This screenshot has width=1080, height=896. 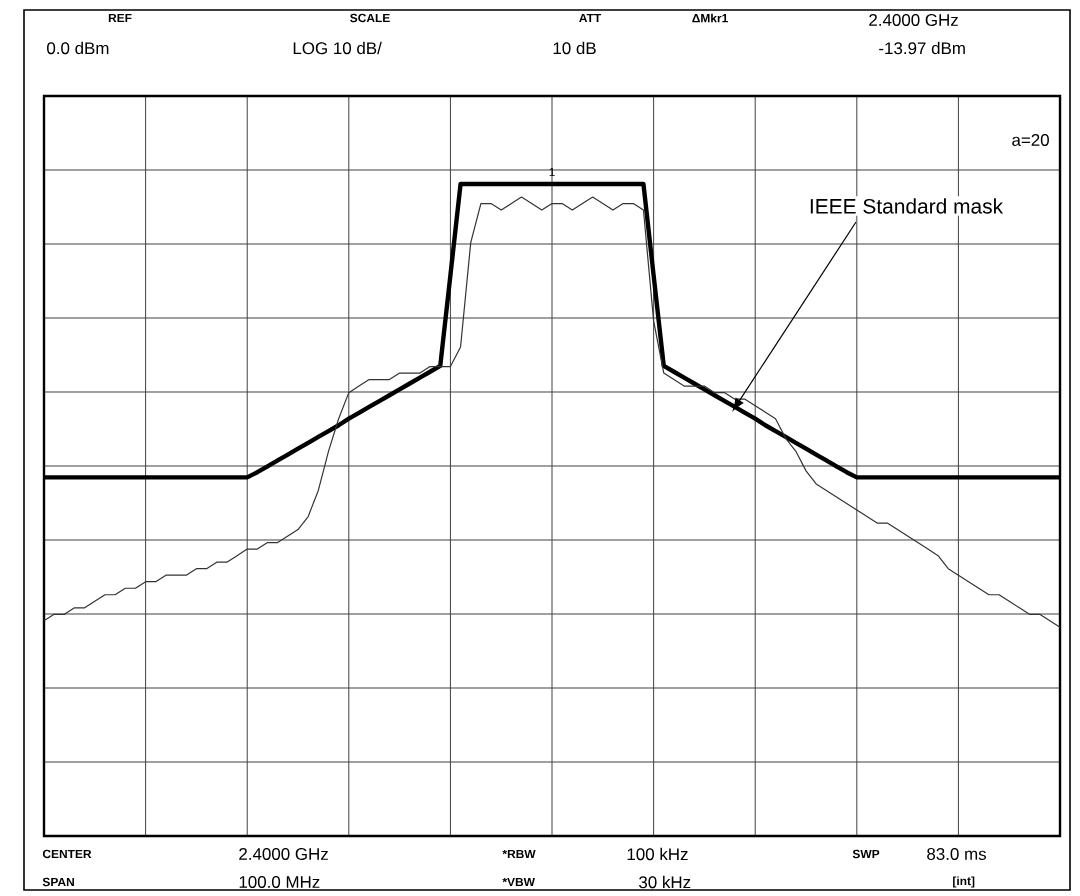 I want to click on text: a=20, so click(x=1030, y=140).